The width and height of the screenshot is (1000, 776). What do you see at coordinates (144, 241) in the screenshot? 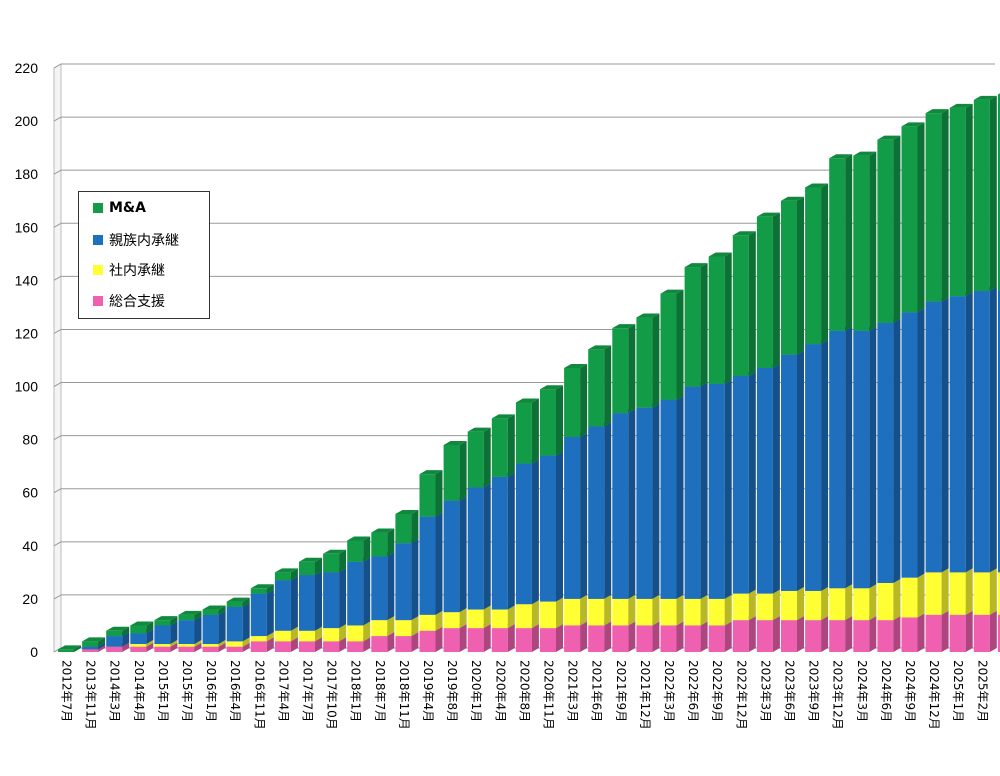
I see `legend-label-family: 親族内承継` at bounding box center [144, 241].